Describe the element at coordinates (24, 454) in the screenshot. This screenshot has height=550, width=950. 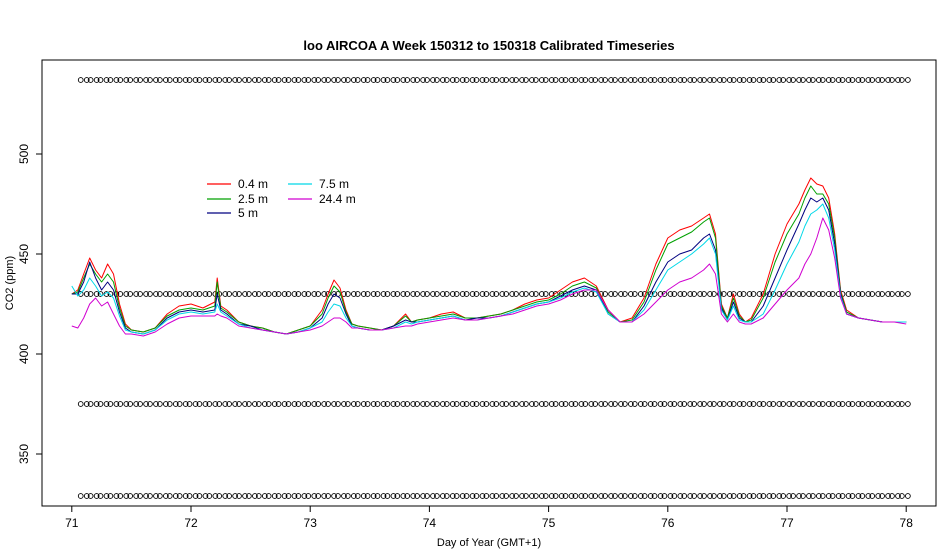
I see `y-tick-label: 350` at that location.